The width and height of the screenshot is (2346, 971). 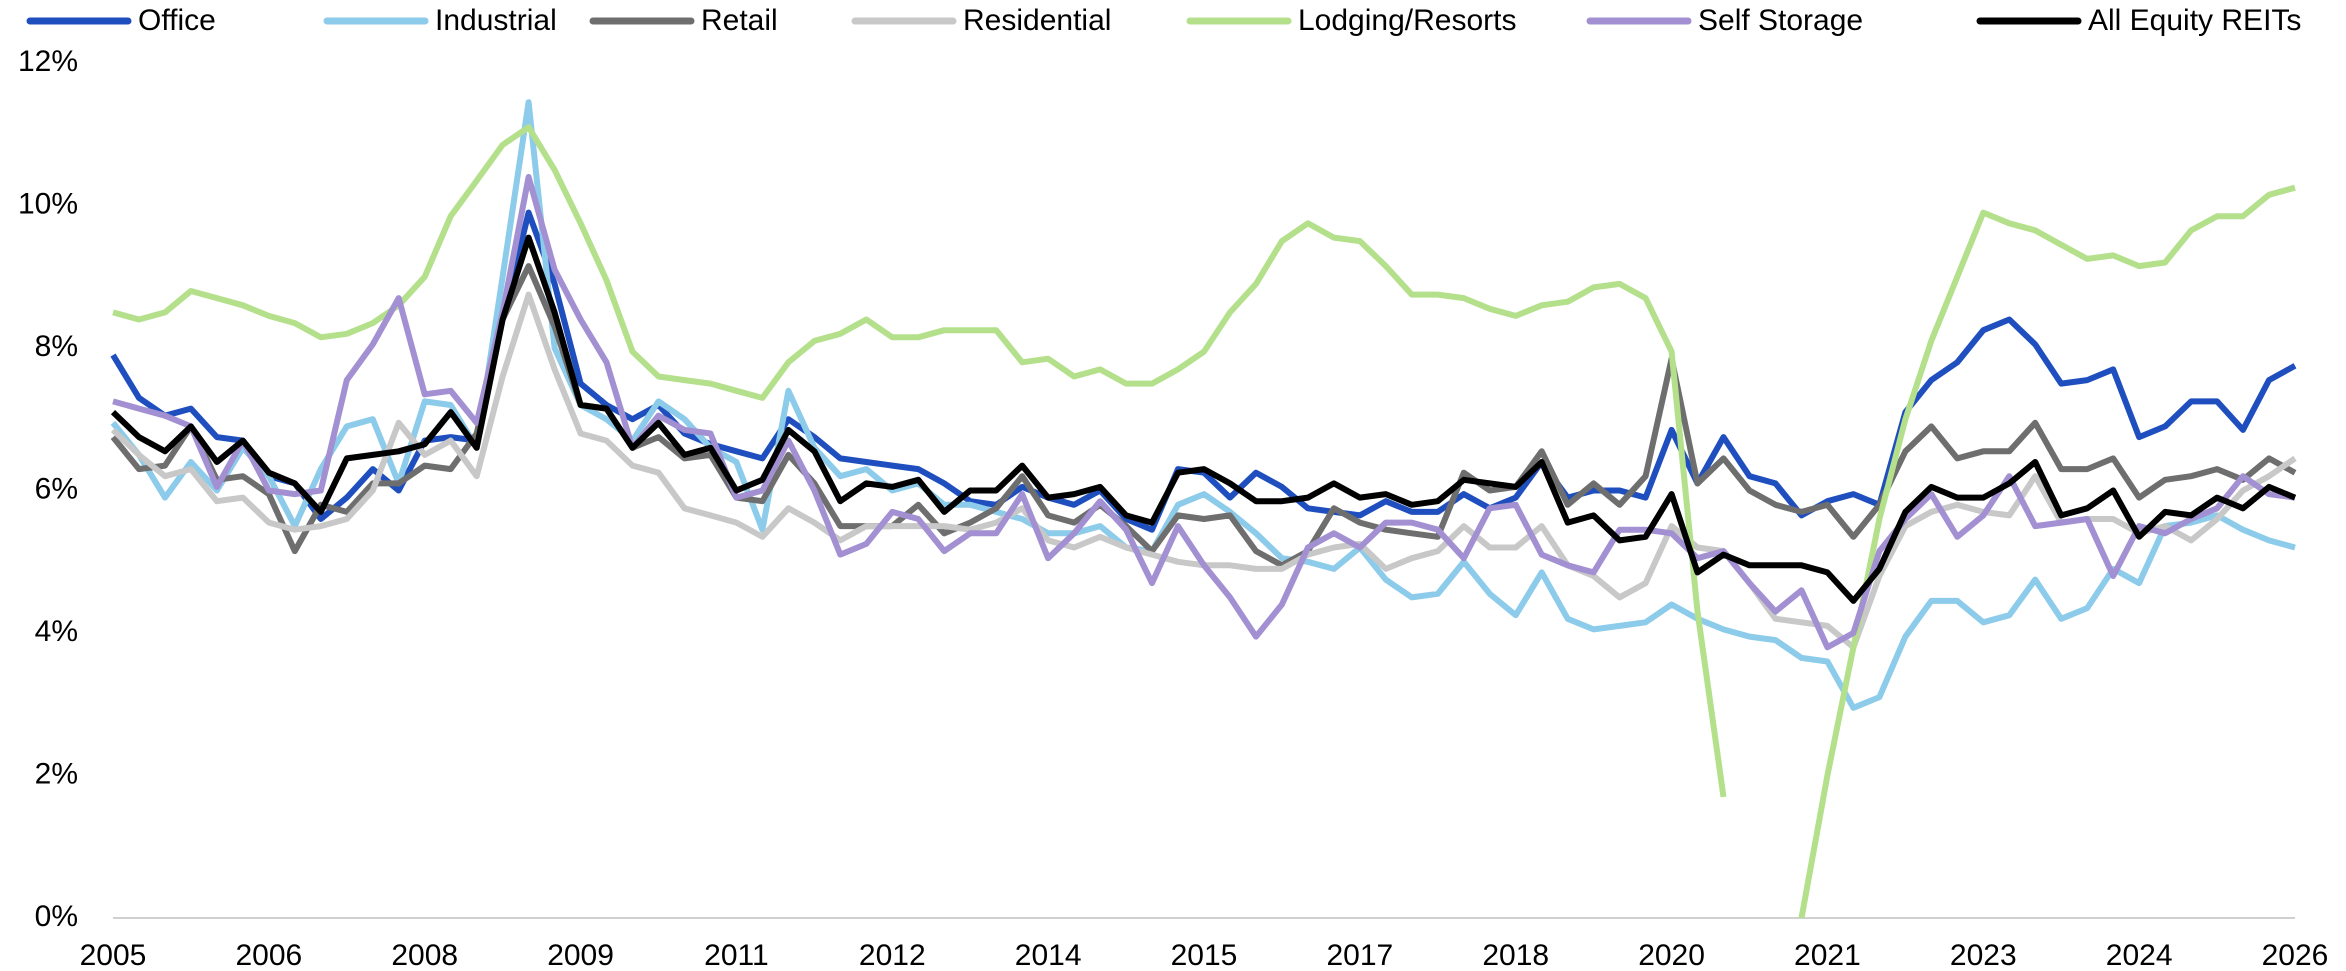 I want to click on x-tick-label: 2009, so click(x=580, y=955).